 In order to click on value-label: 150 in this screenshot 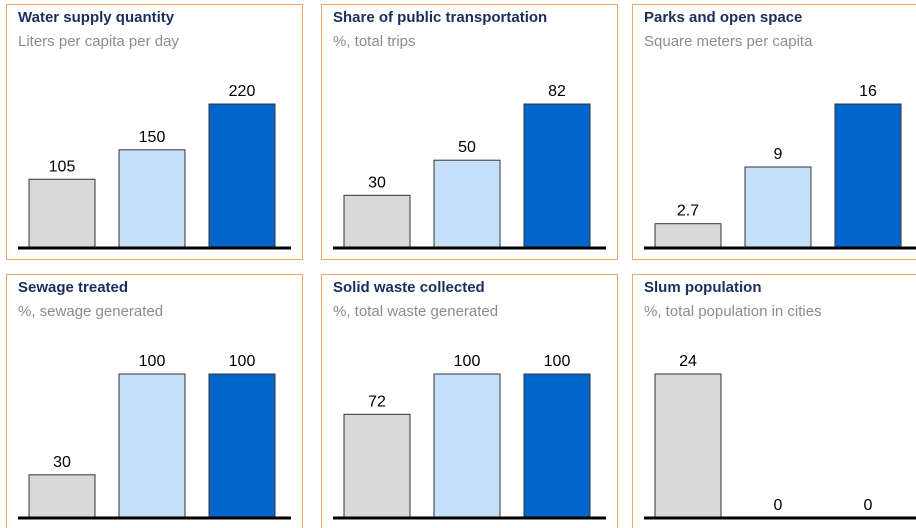, I will do `click(151, 136)`.